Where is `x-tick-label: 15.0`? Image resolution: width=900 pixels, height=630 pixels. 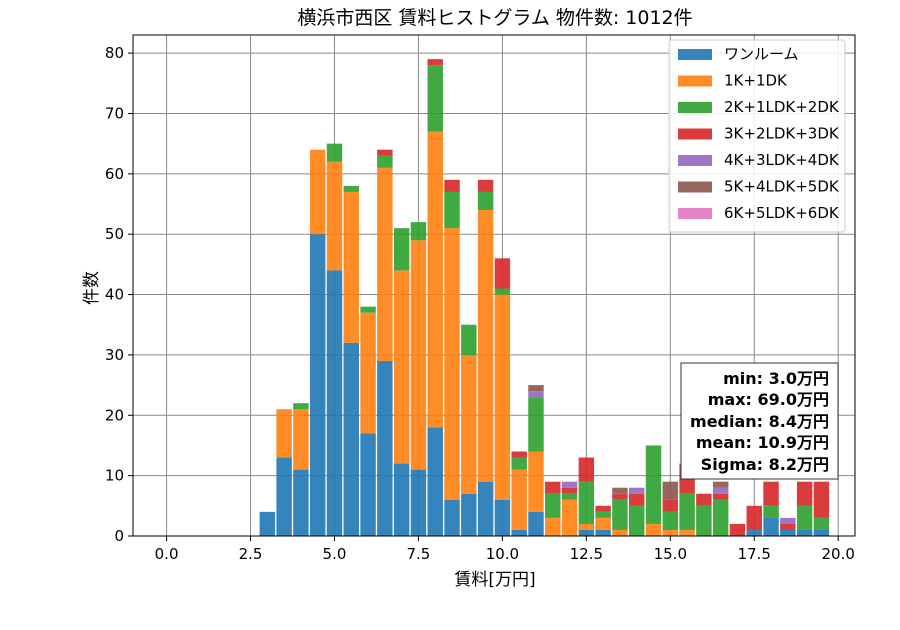 x-tick-label: 15.0 is located at coordinates (670, 554).